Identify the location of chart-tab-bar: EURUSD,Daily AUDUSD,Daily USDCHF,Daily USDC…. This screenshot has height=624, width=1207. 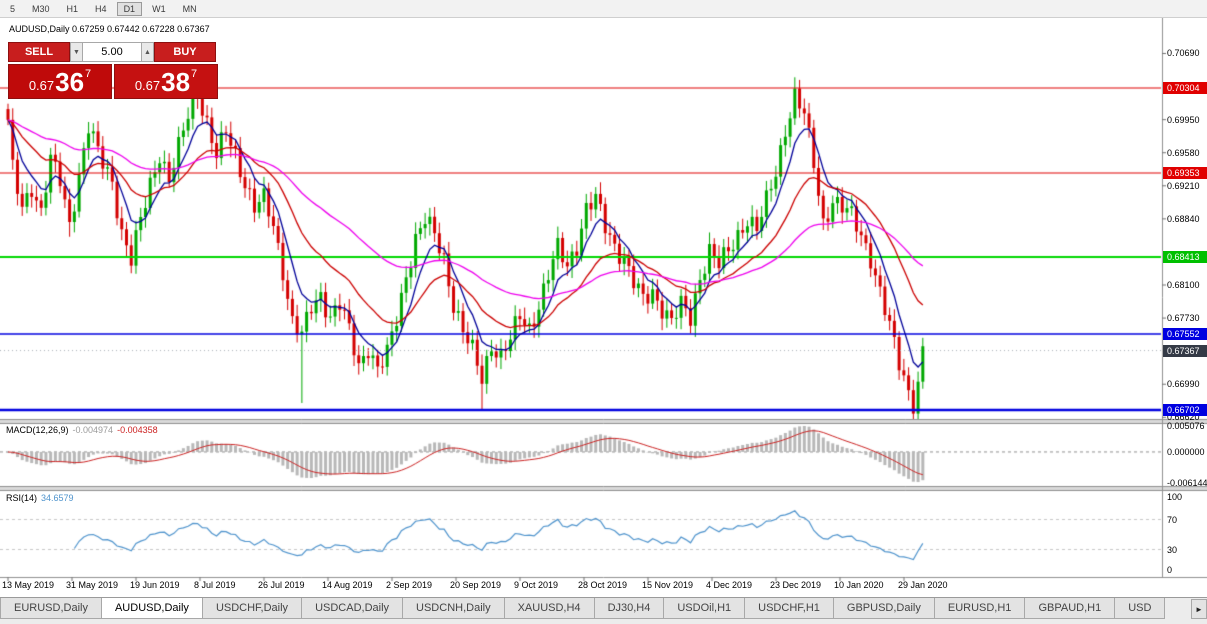
(603, 610).